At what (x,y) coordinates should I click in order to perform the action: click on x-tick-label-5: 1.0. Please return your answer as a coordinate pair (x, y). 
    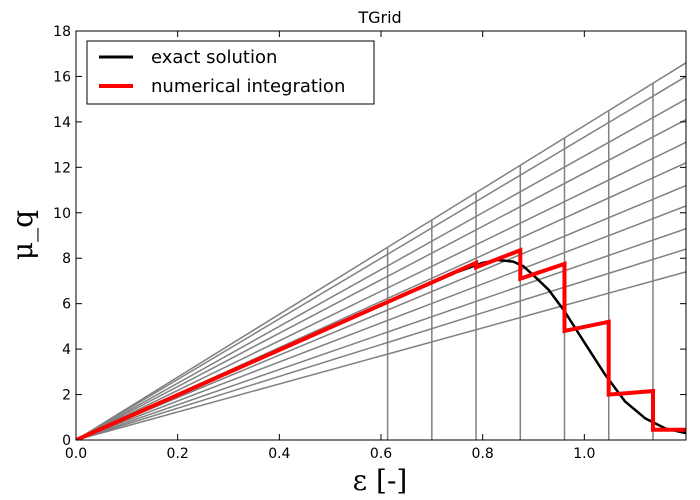
    Looking at the image, I should click on (584, 454).